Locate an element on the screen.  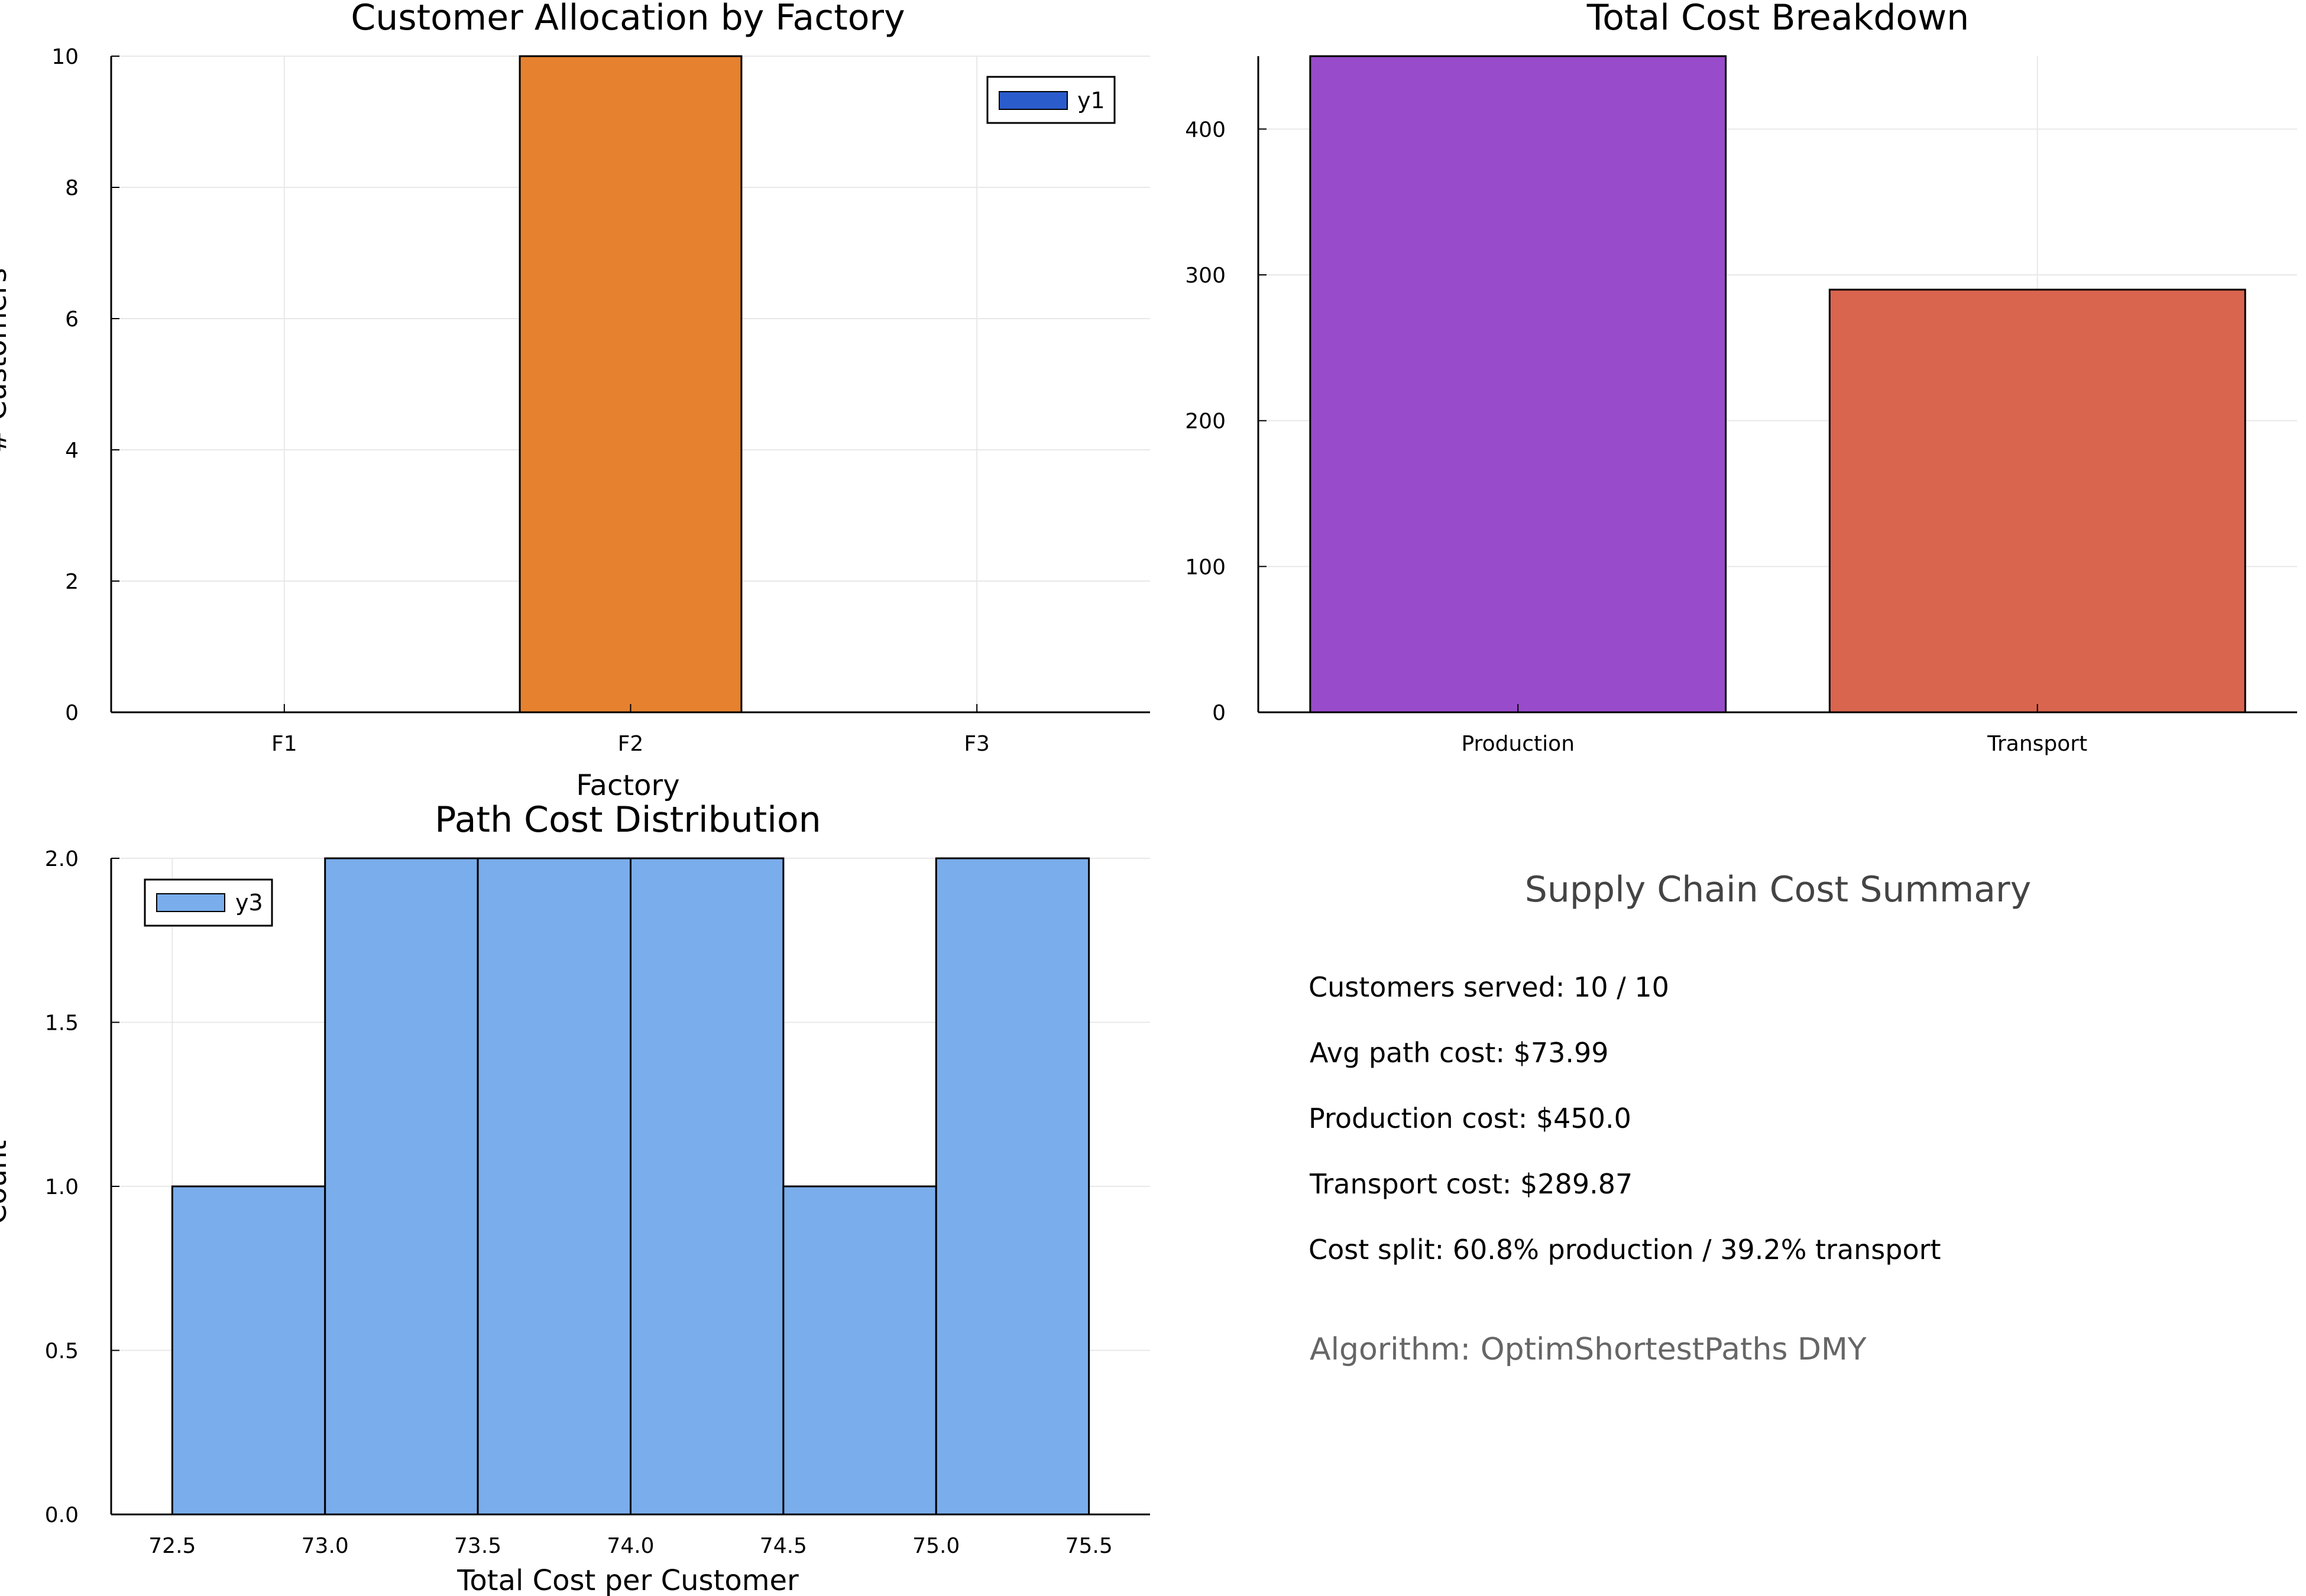
chart-2-bar-transport is located at coordinates (2037, 501).